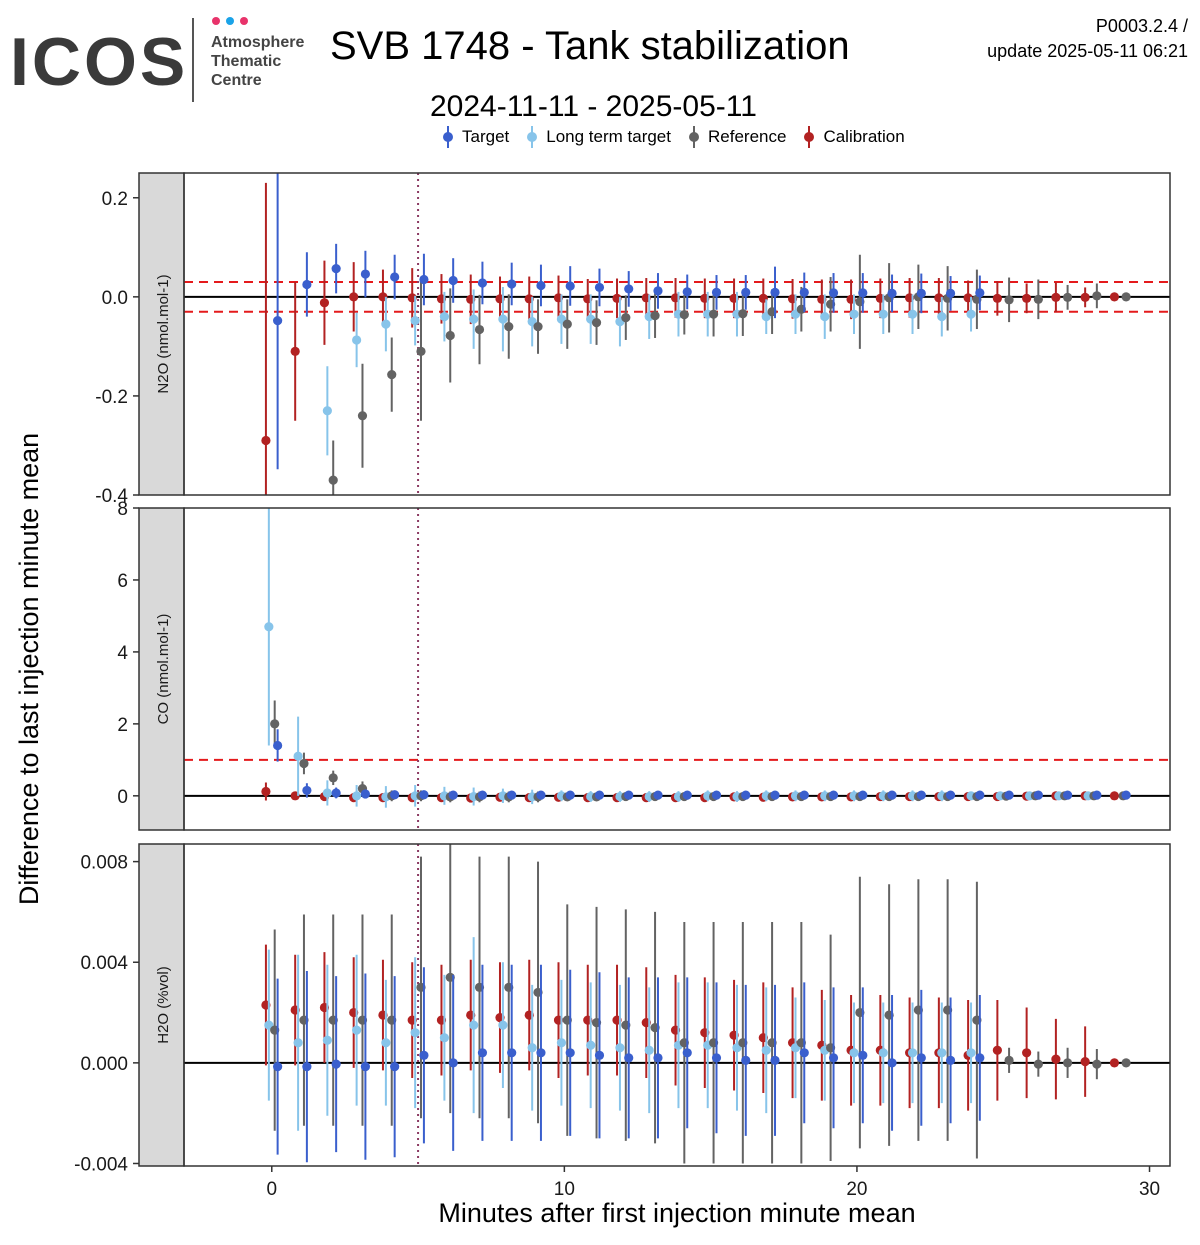 Image resolution: width=1200 pixels, height=1245 pixels. What do you see at coordinates (163, 1005) in the screenshot?
I see `strip-label: H2O (%vol)` at bounding box center [163, 1005].